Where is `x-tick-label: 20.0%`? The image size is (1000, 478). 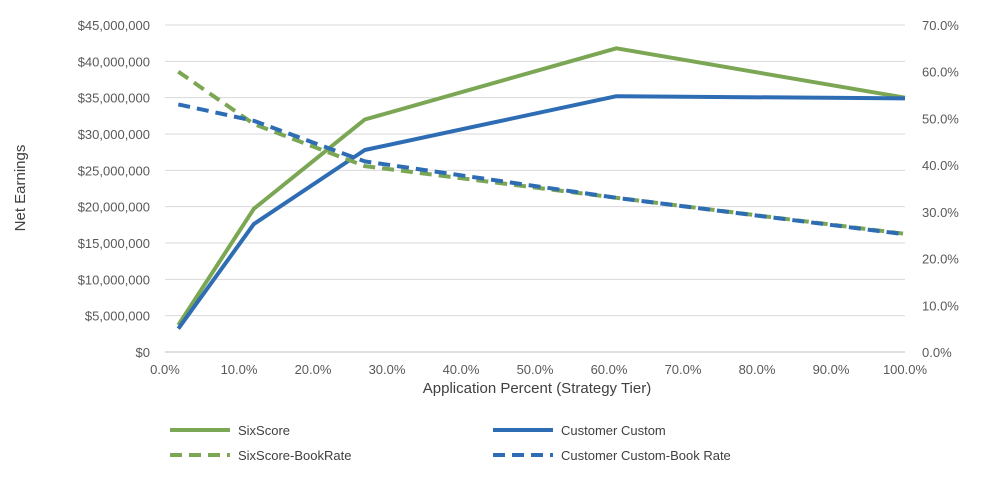
x-tick-label: 20.0% is located at coordinates (313, 369).